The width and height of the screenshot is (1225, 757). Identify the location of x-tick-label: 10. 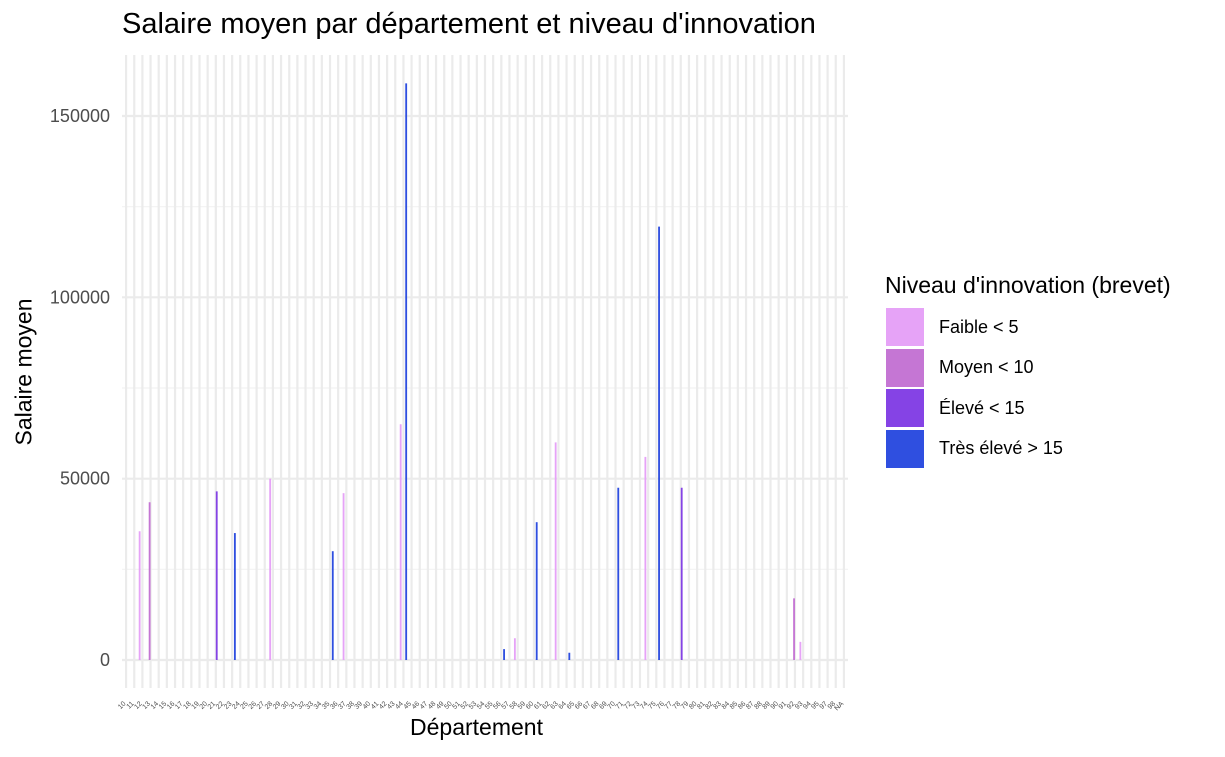
(122, 705).